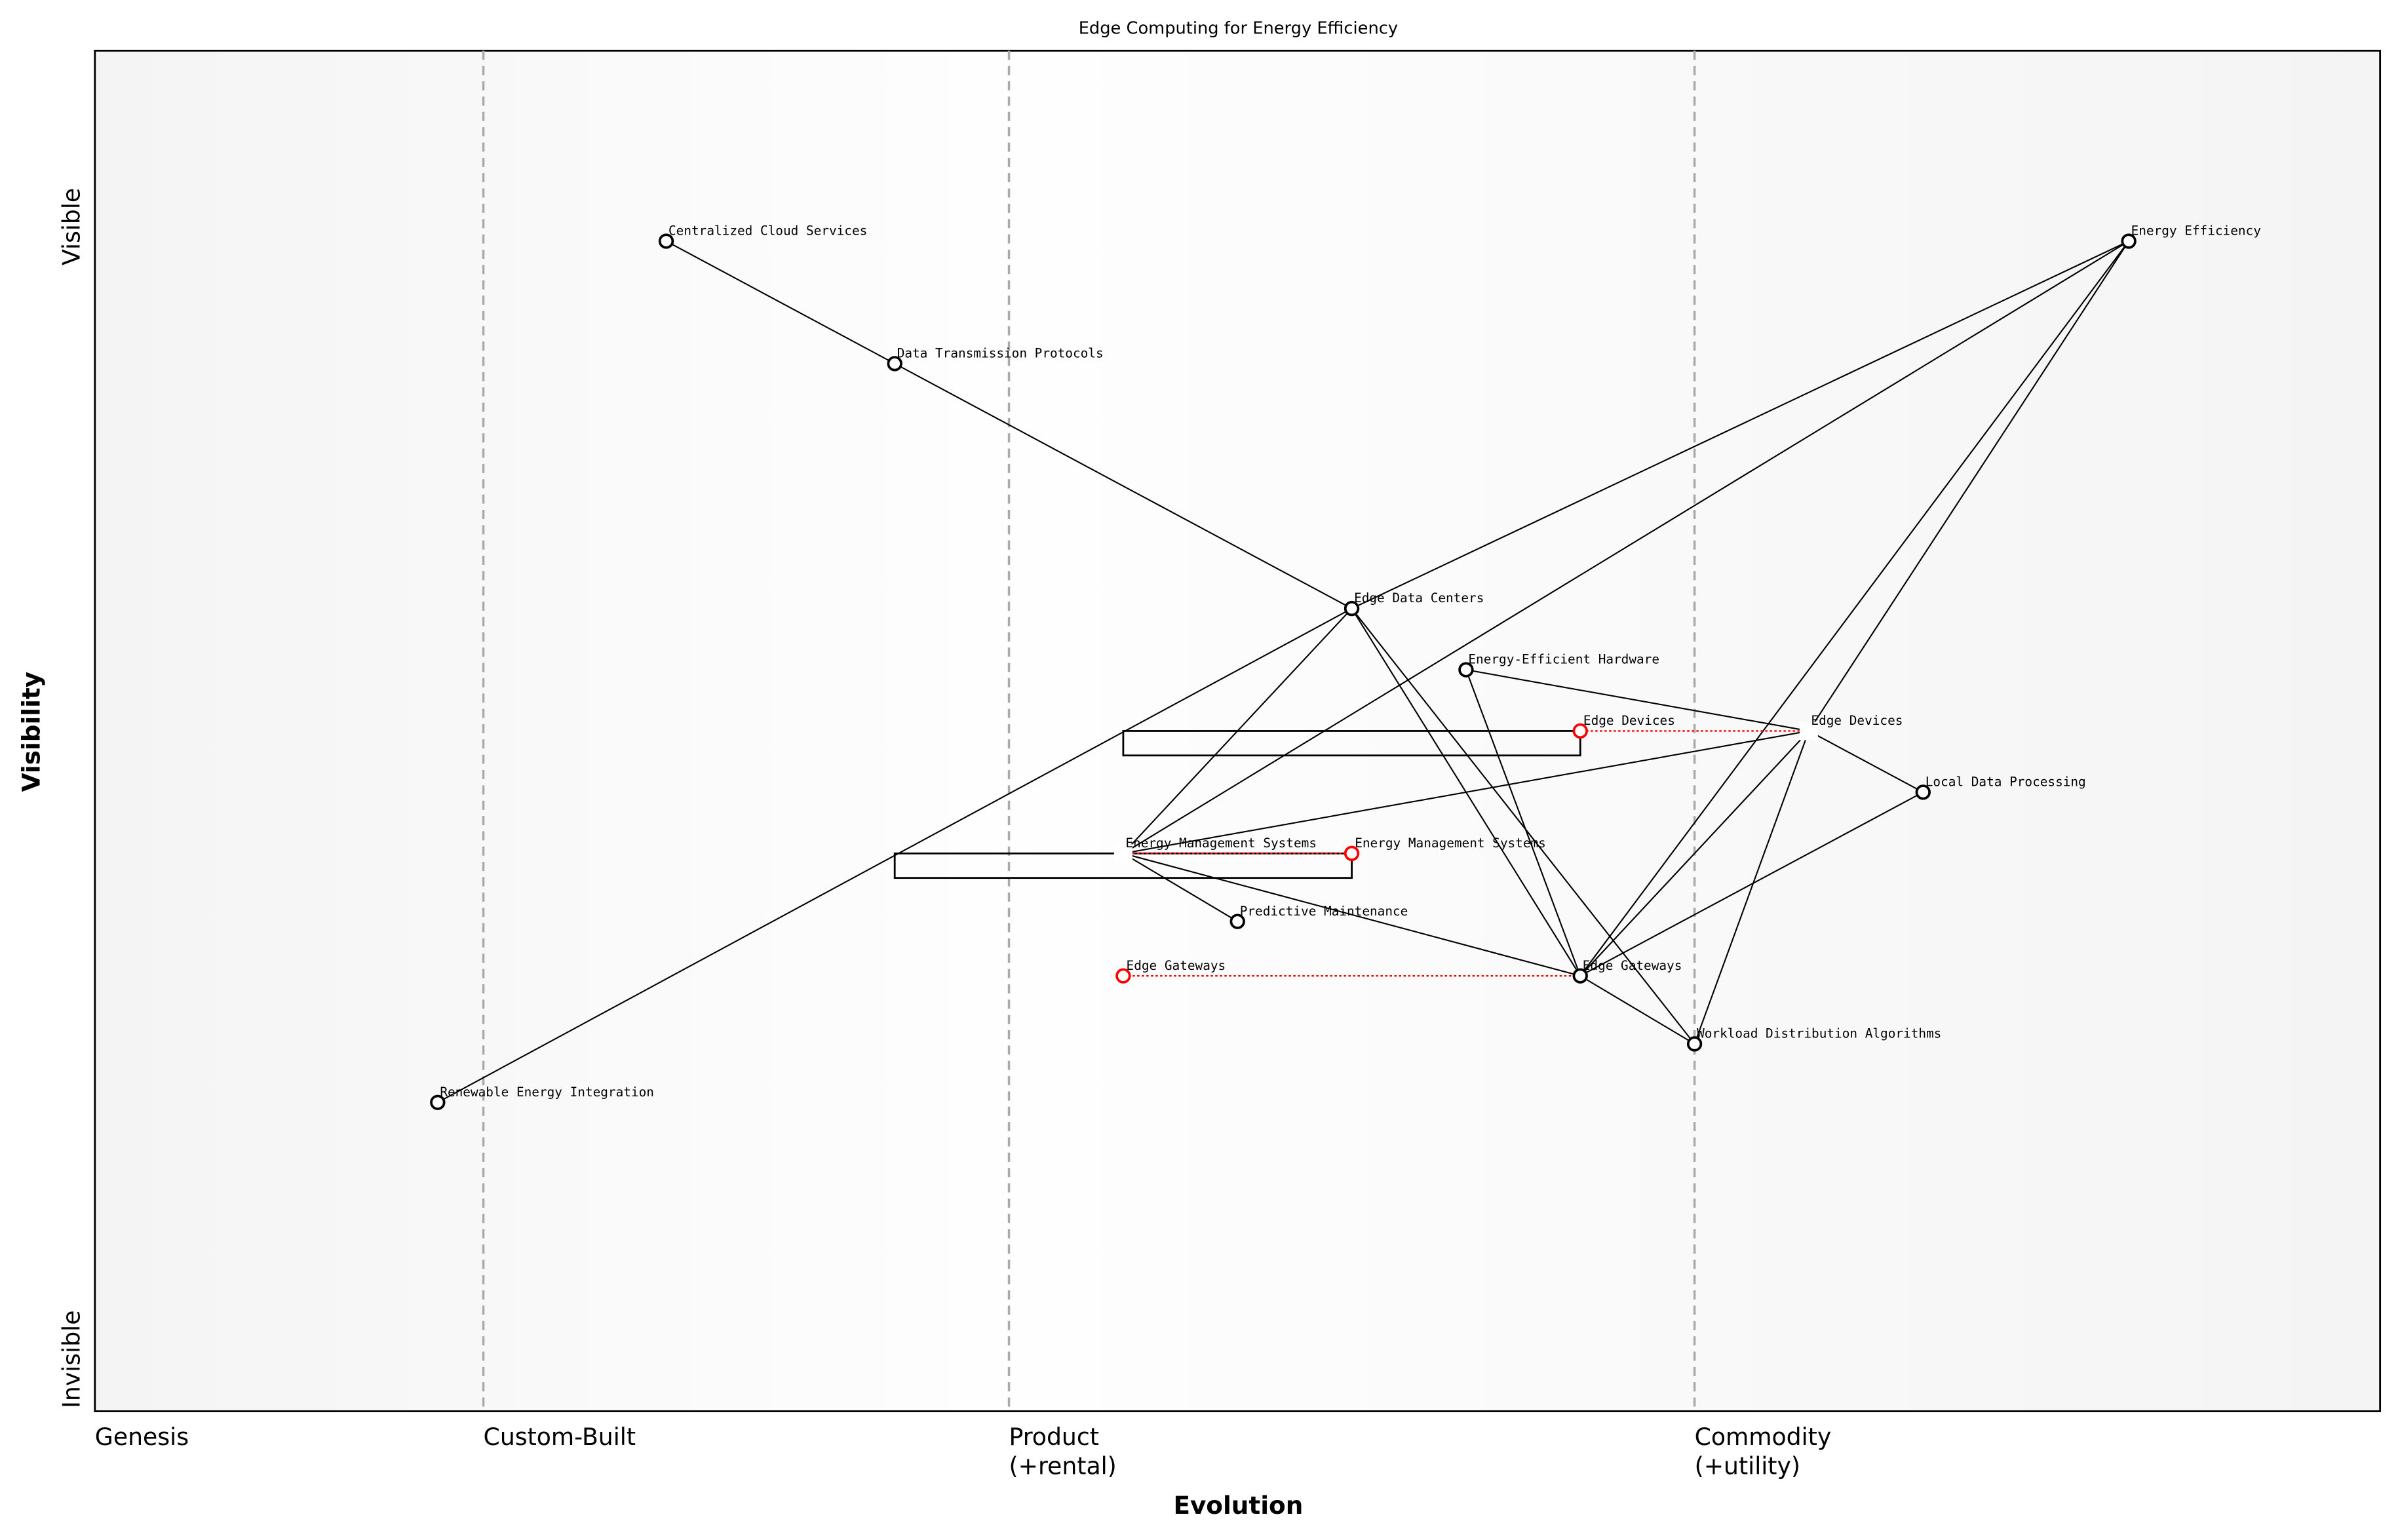 This screenshot has width=2400, height=1540. What do you see at coordinates (1238, 29) in the screenshot?
I see `map-title: Edge Computing for Energy Efficiency` at bounding box center [1238, 29].